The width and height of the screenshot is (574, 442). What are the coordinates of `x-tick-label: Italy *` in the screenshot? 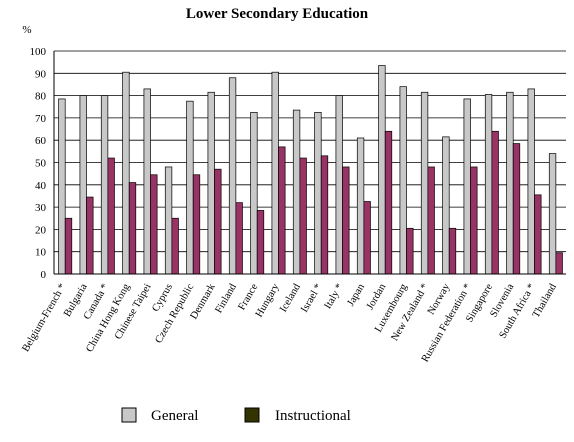 It's located at (334, 296).